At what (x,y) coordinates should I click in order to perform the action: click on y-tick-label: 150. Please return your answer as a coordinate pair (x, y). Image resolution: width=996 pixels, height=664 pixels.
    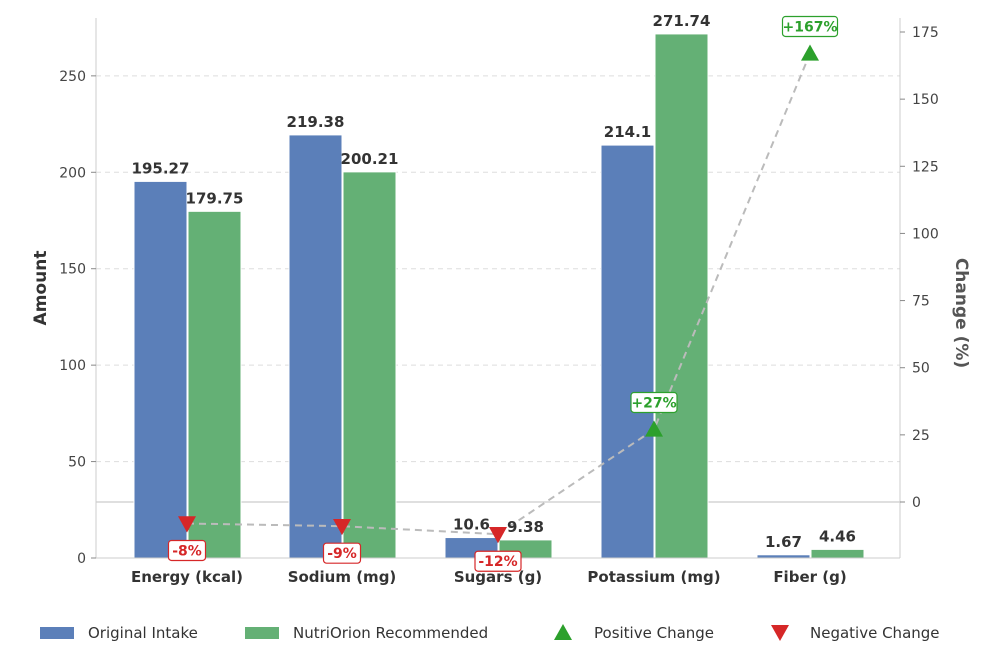
    Looking at the image, I should click on (72, 270).